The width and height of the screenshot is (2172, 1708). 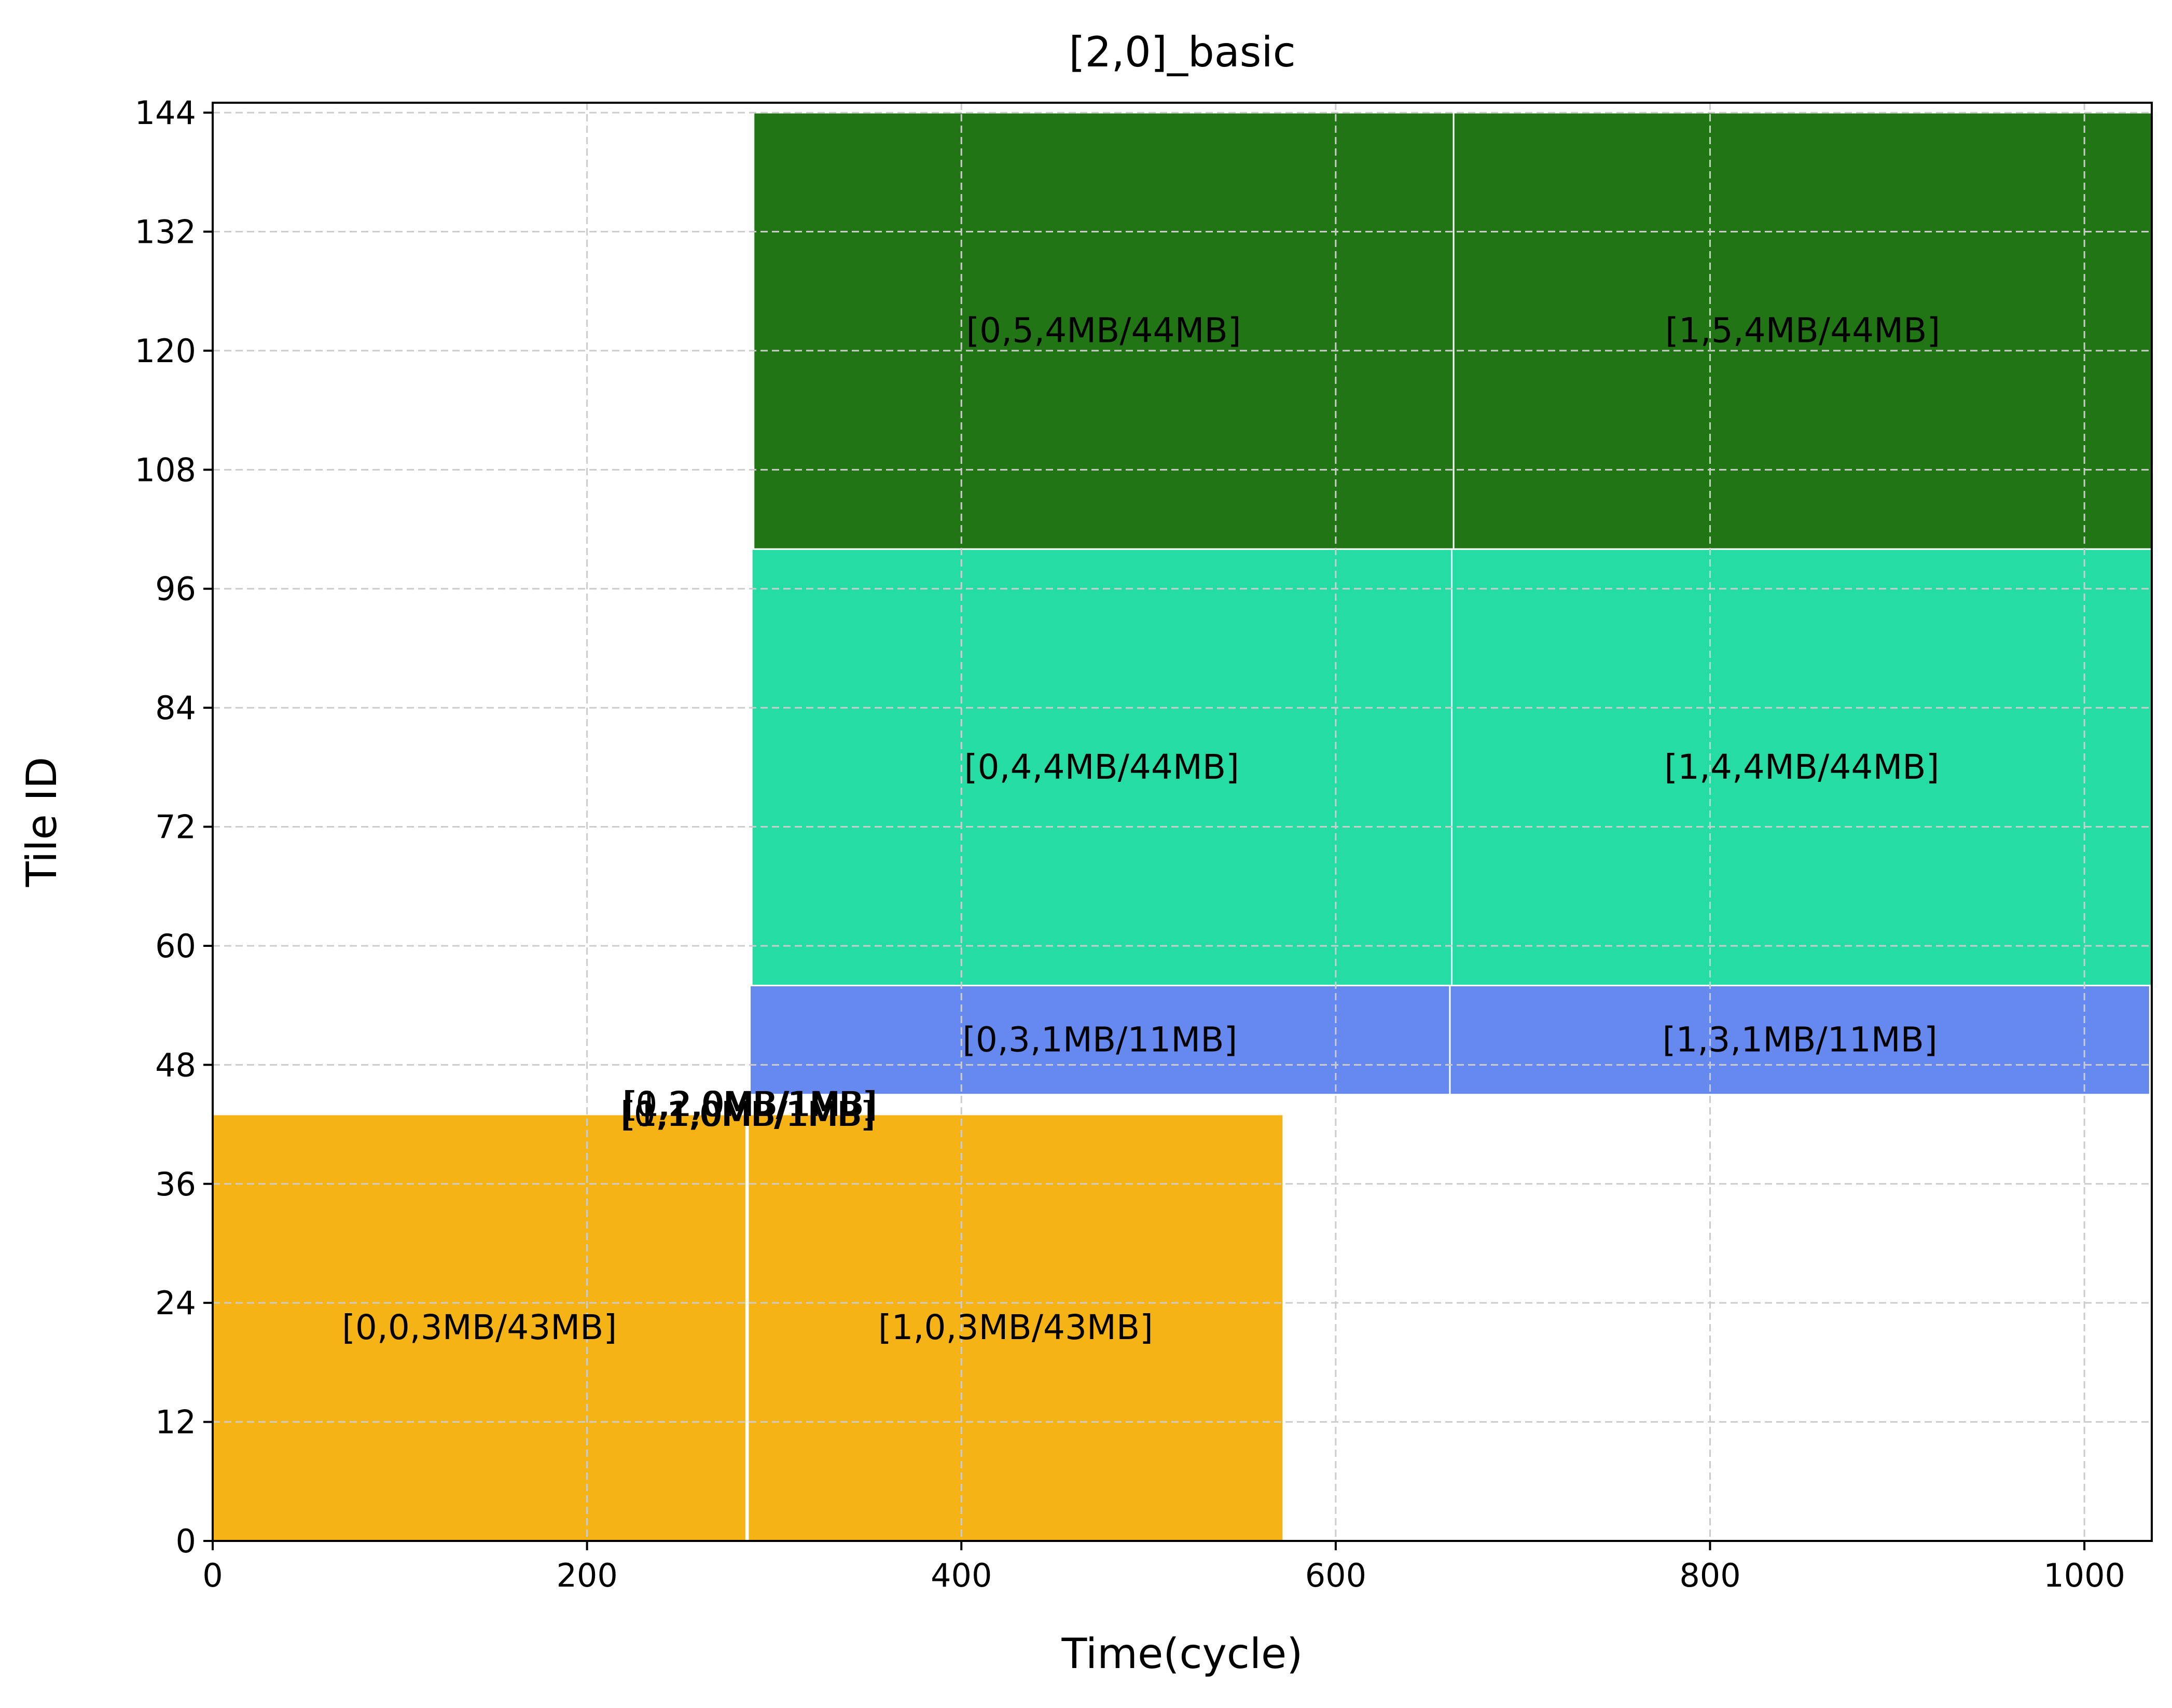 What do you see at coordinates (175, 1065) in the screenshot?
I see `y-tick-label-4: 48` at bounding box center [175, 1065].